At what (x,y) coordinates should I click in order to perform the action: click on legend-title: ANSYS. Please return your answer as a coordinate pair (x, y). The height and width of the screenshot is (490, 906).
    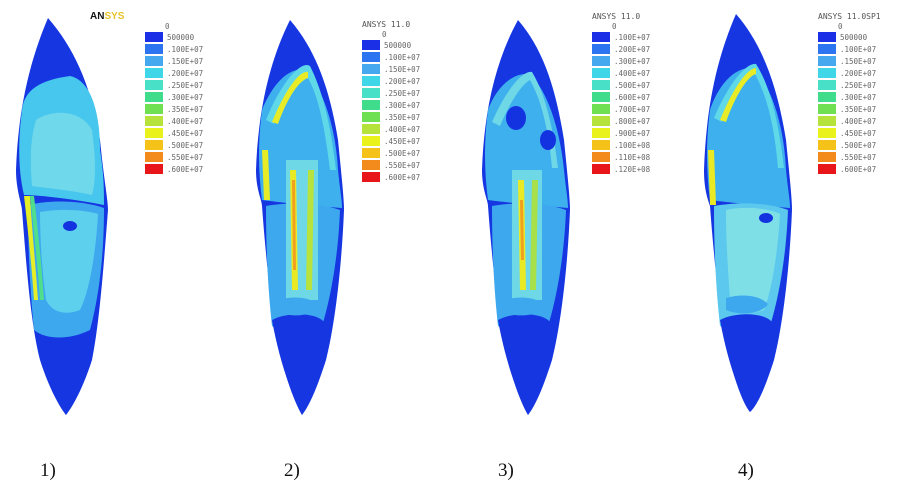
    Looking at the image, I should click on (146, 17).